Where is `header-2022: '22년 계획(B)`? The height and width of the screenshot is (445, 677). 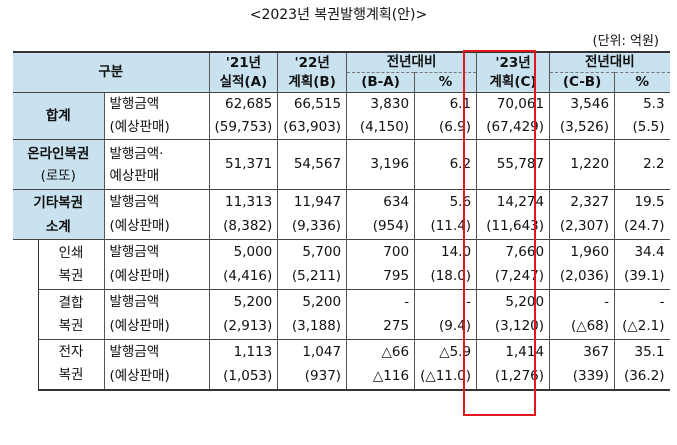
header-2022: '22년 계획(B) is located at coordinates (312, 72).